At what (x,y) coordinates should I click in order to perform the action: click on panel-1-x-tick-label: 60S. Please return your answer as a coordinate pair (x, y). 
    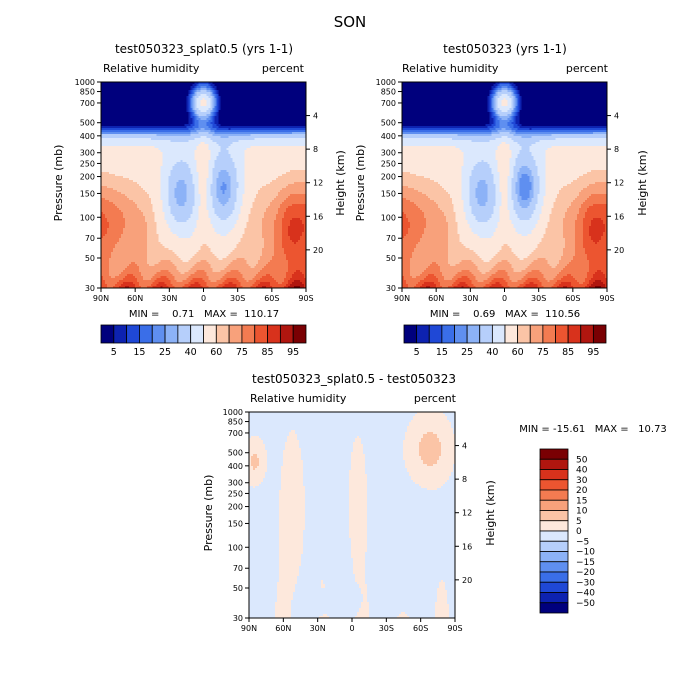
    Looking at the image, I should click on (271, 298).